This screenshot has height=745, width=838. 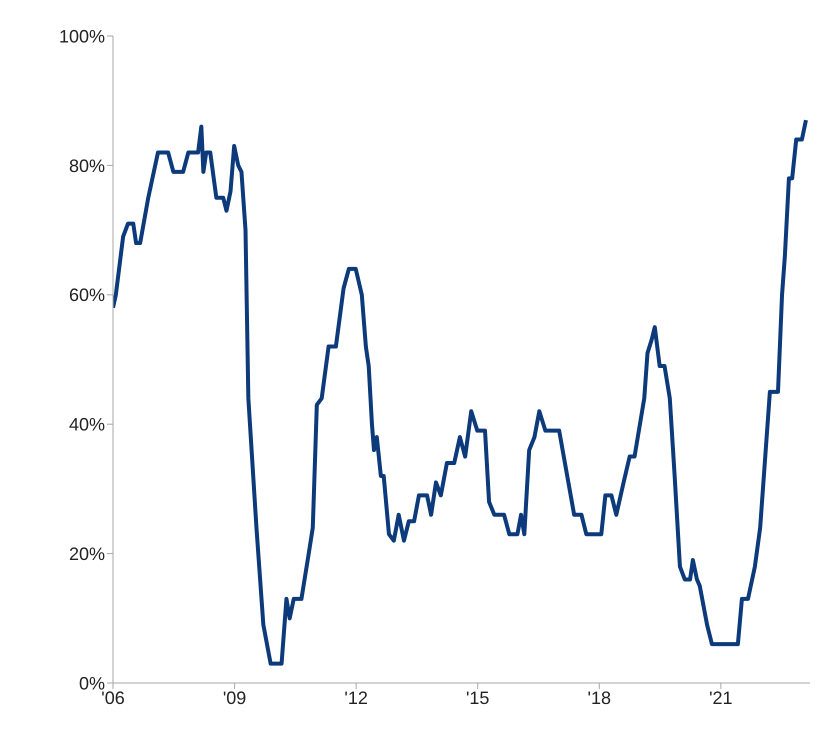 What do you see at coordinates (721, 698) in the screenshot?
I see `x-tick-label: '21` at bounding box center [721, 698].